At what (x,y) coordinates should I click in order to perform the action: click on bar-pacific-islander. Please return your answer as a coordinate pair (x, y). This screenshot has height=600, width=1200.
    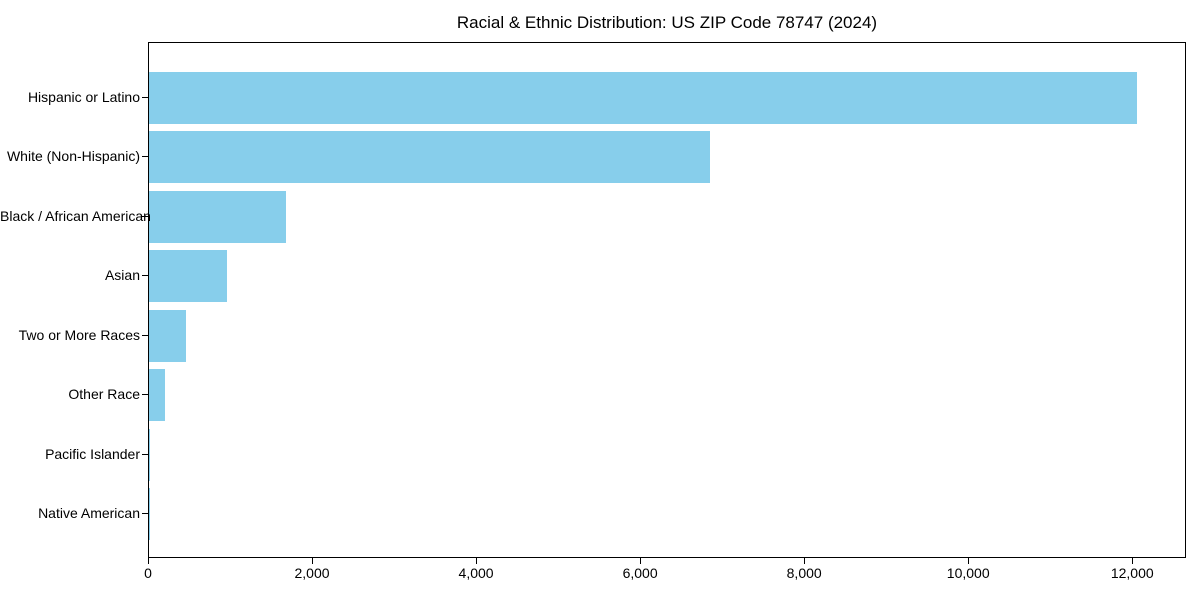
    Looking at the image, I should click on (150, 454).